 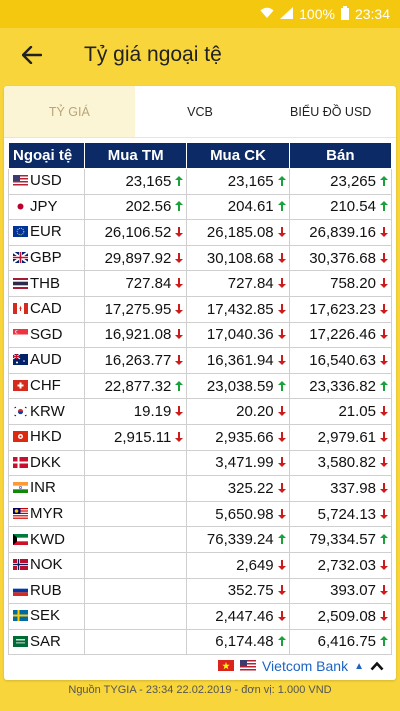 I want to click on mua-ck-value: 76,339.24, so click(x=240, y=540).